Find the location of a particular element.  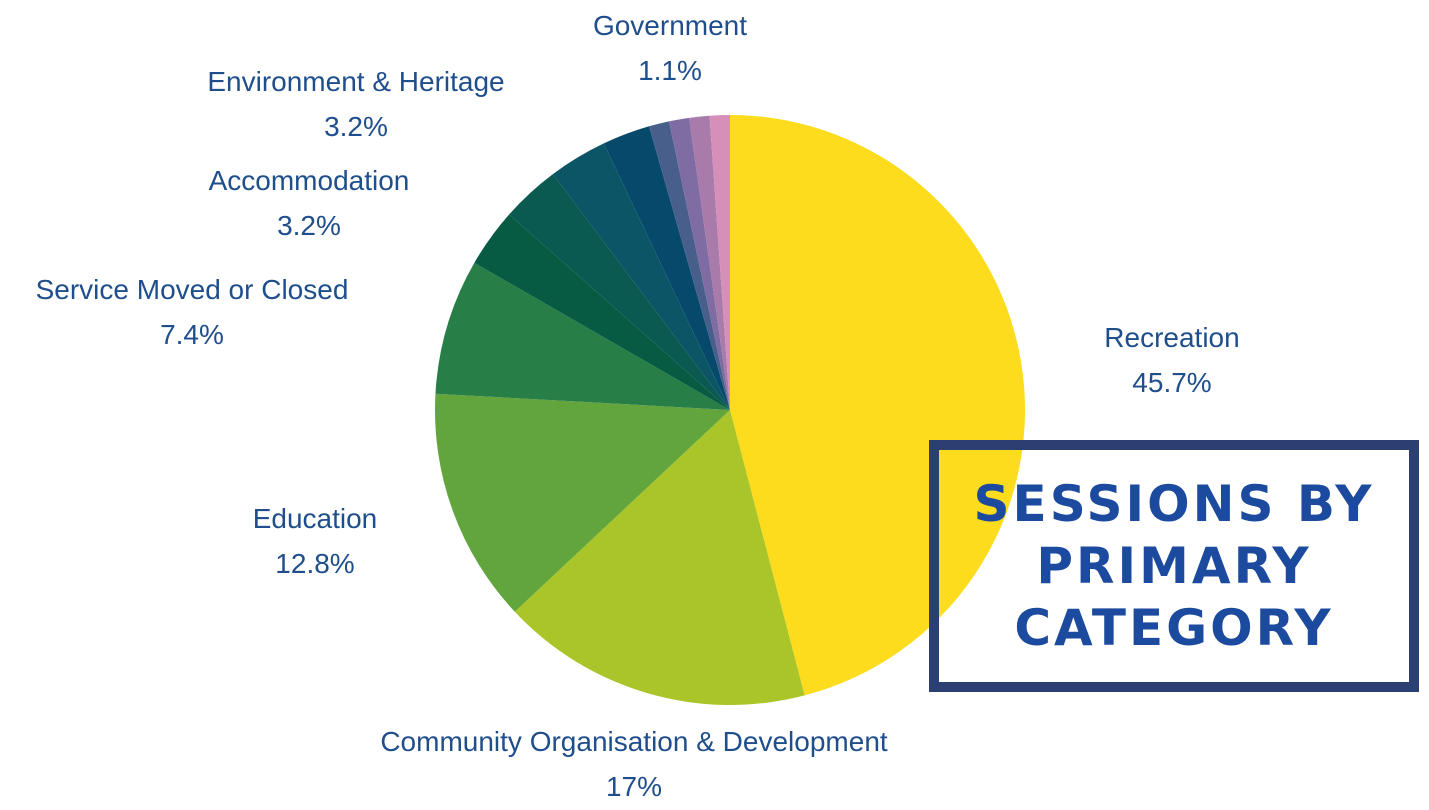

label-education: Education 12.8% is located at coordinates (315, 541).